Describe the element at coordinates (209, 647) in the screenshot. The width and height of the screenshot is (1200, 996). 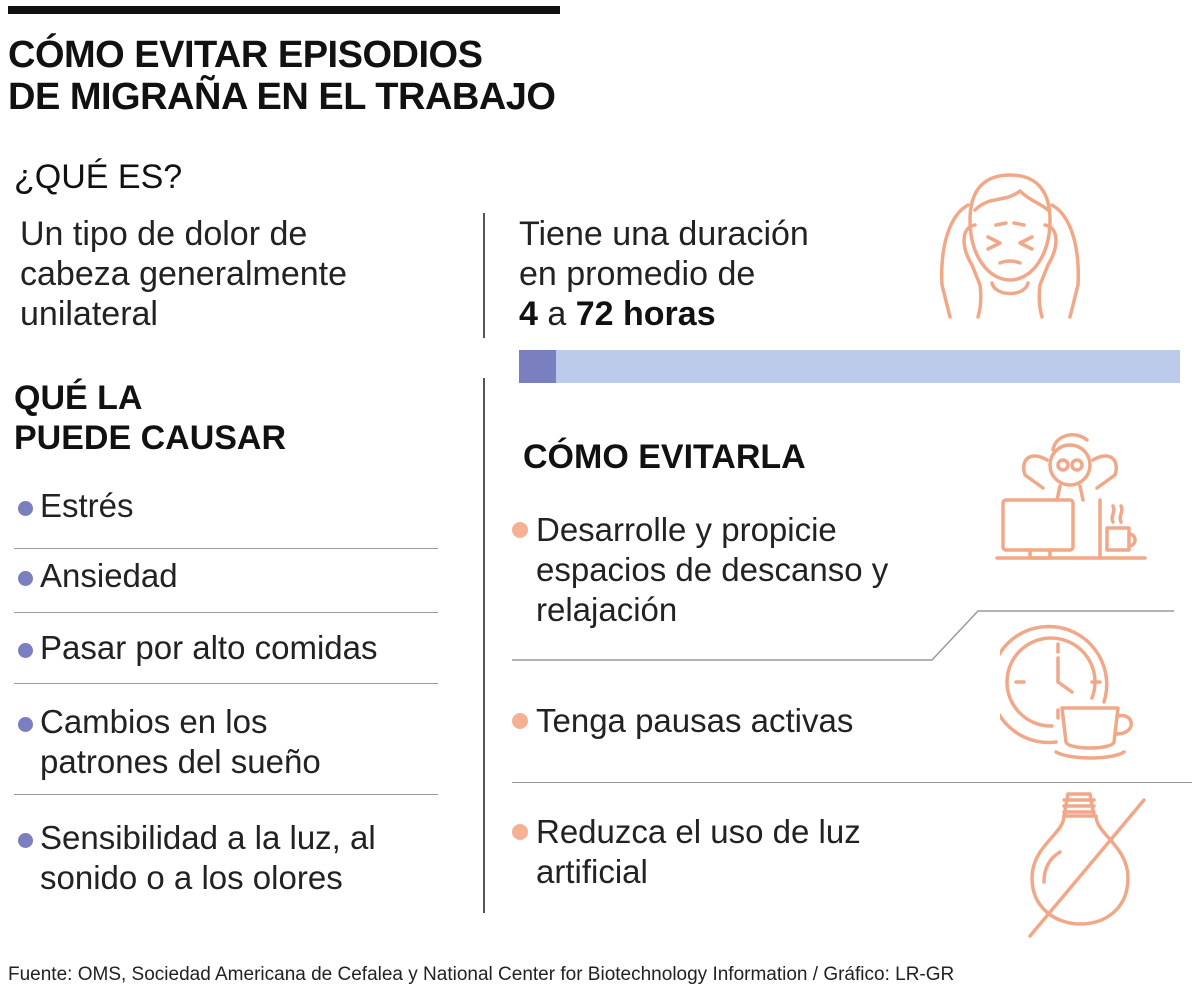
I see `cause-text: Pasar por alto comidas` at that location.